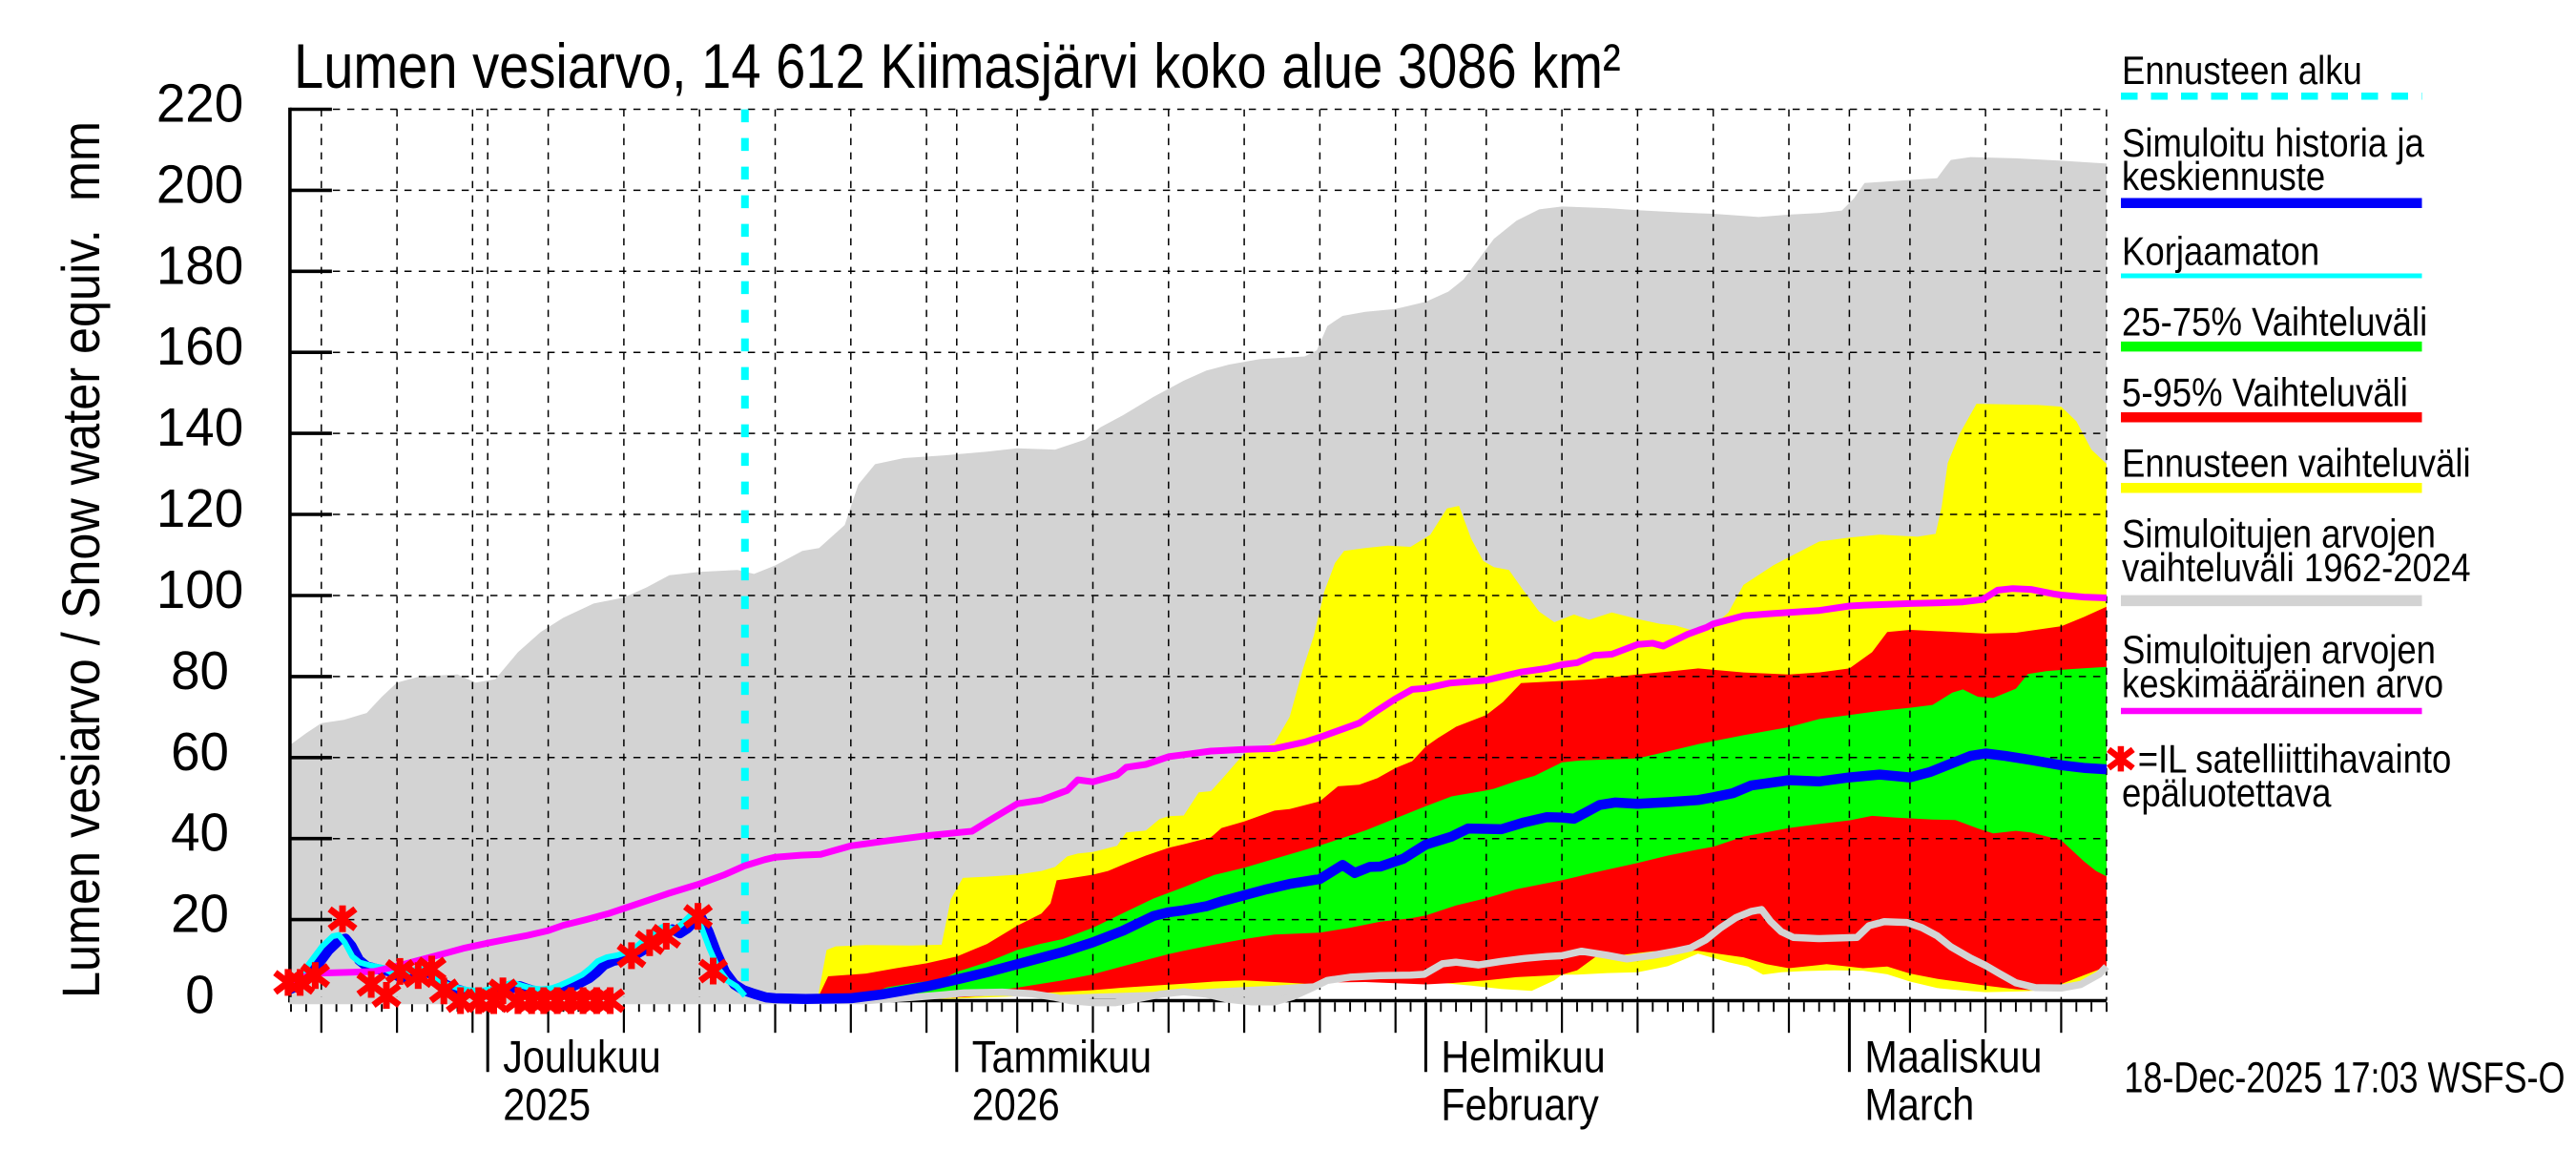  Describe the element at coordinates (2296, 463) in the screenshot. I see `svg-text: Ennusteen vaihteluväli` at that location.